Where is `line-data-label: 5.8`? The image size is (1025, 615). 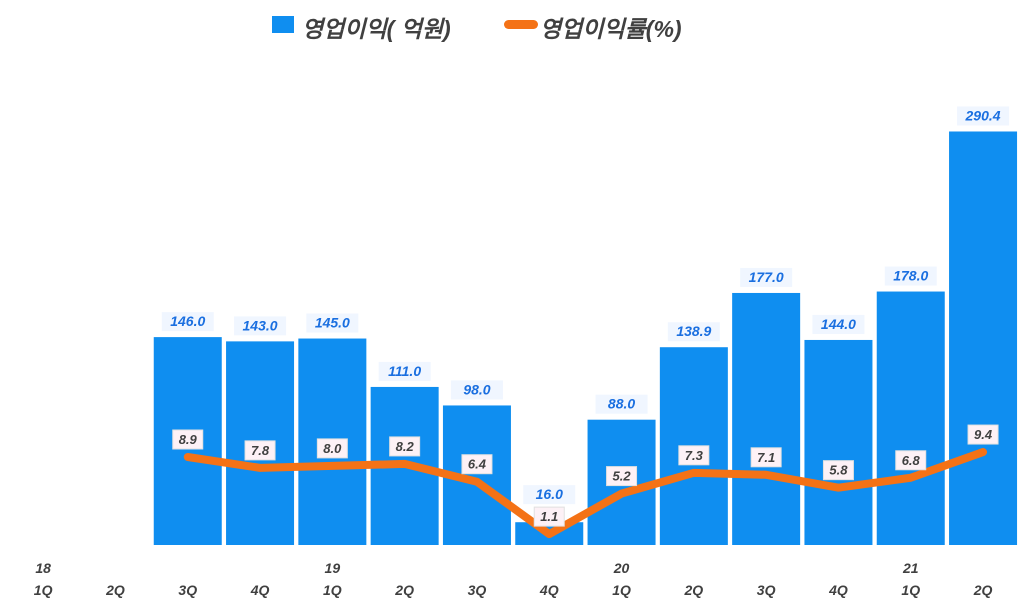 line-data-label: 5.8 is located at coordinates (838, 470).